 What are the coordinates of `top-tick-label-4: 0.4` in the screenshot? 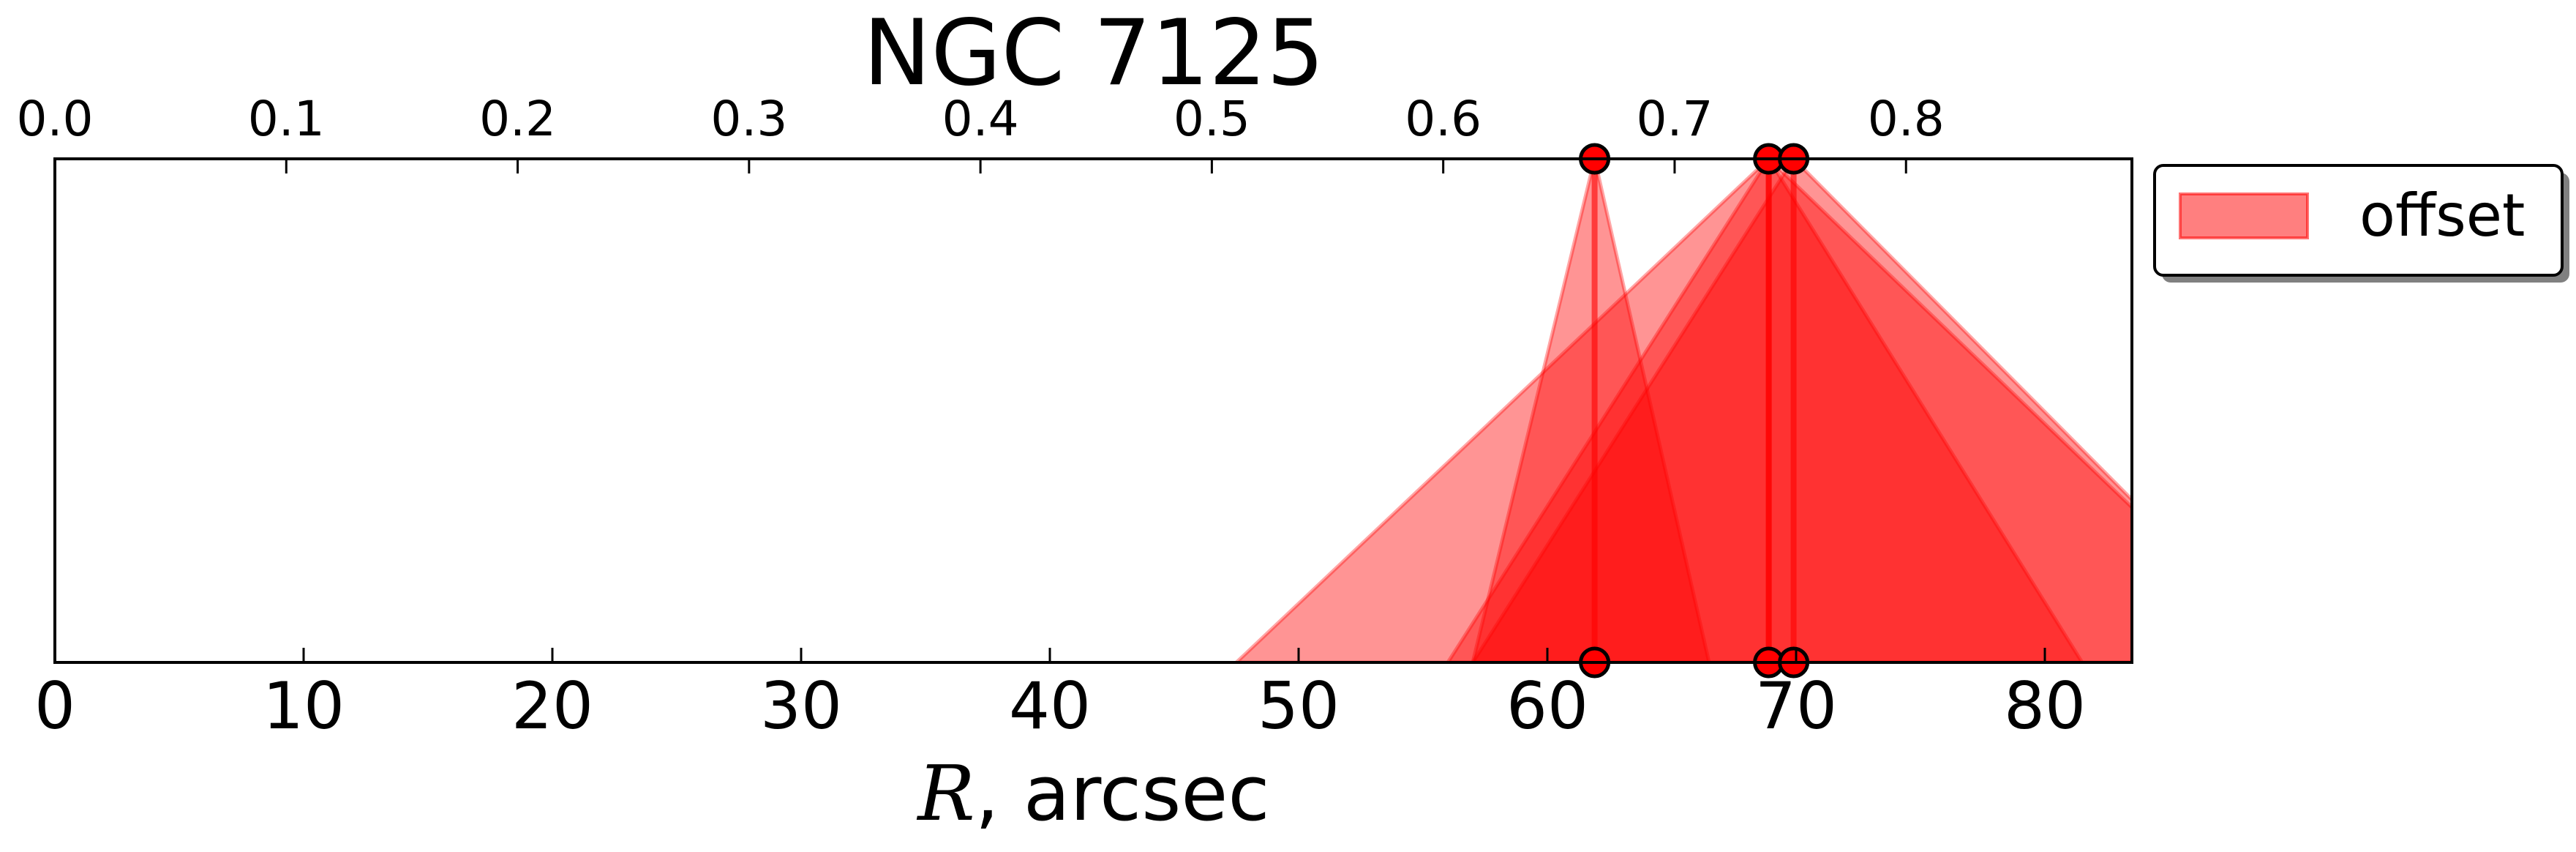 It's located at (981, 119).